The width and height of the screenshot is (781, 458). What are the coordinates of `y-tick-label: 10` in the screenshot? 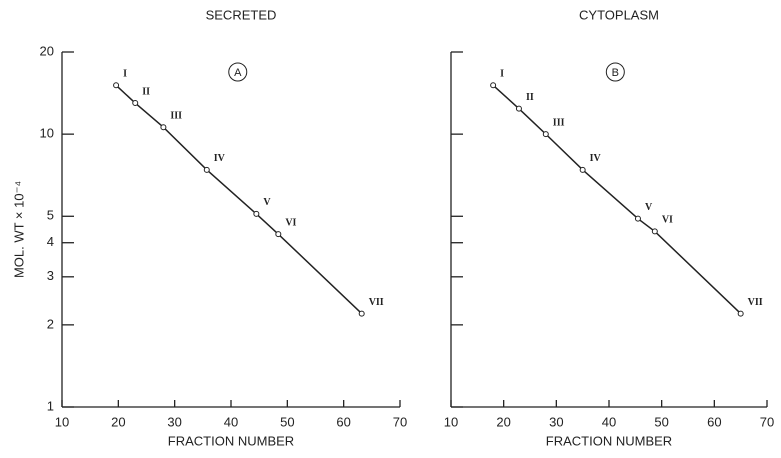 It's located at (47, 133).